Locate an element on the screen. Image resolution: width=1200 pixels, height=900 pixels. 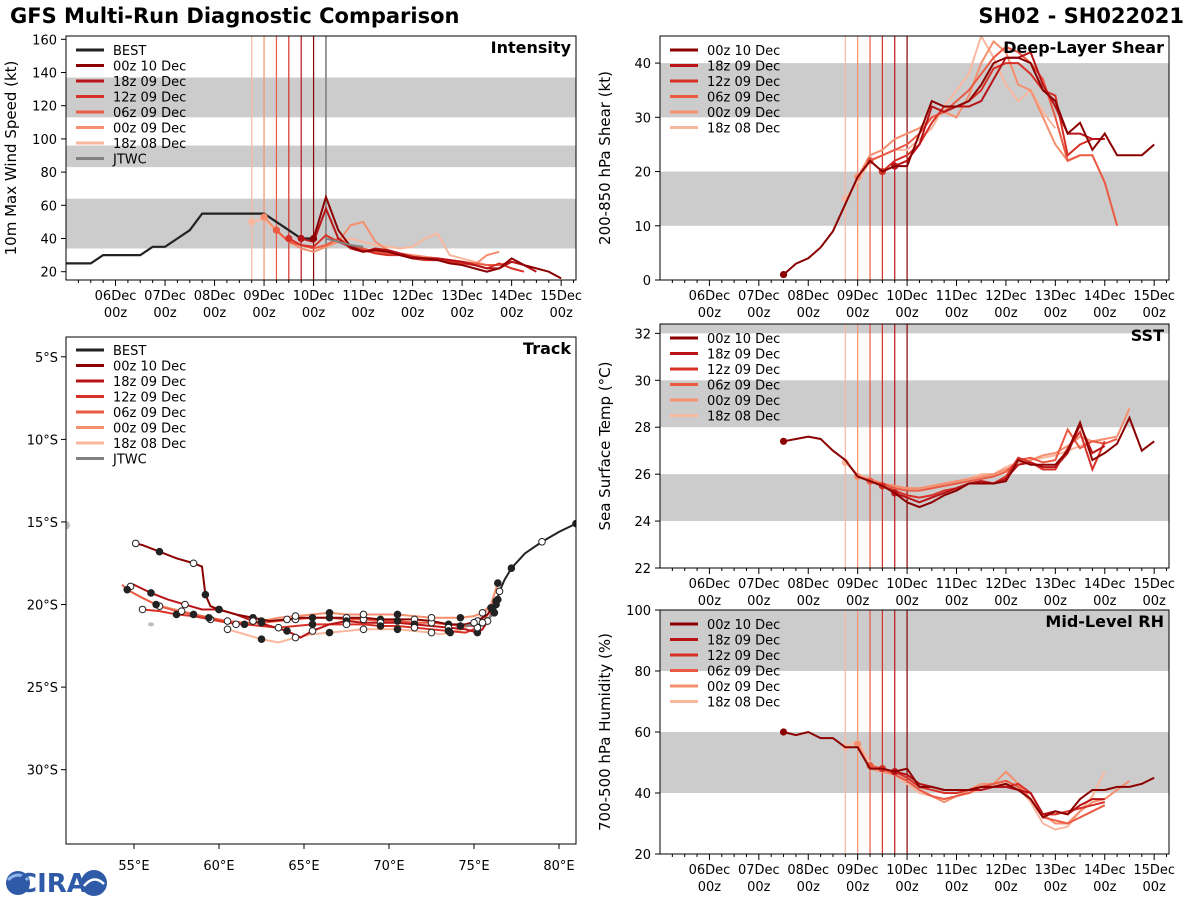
track-xtick-label: 65°E is located at coordinates (303, 866).